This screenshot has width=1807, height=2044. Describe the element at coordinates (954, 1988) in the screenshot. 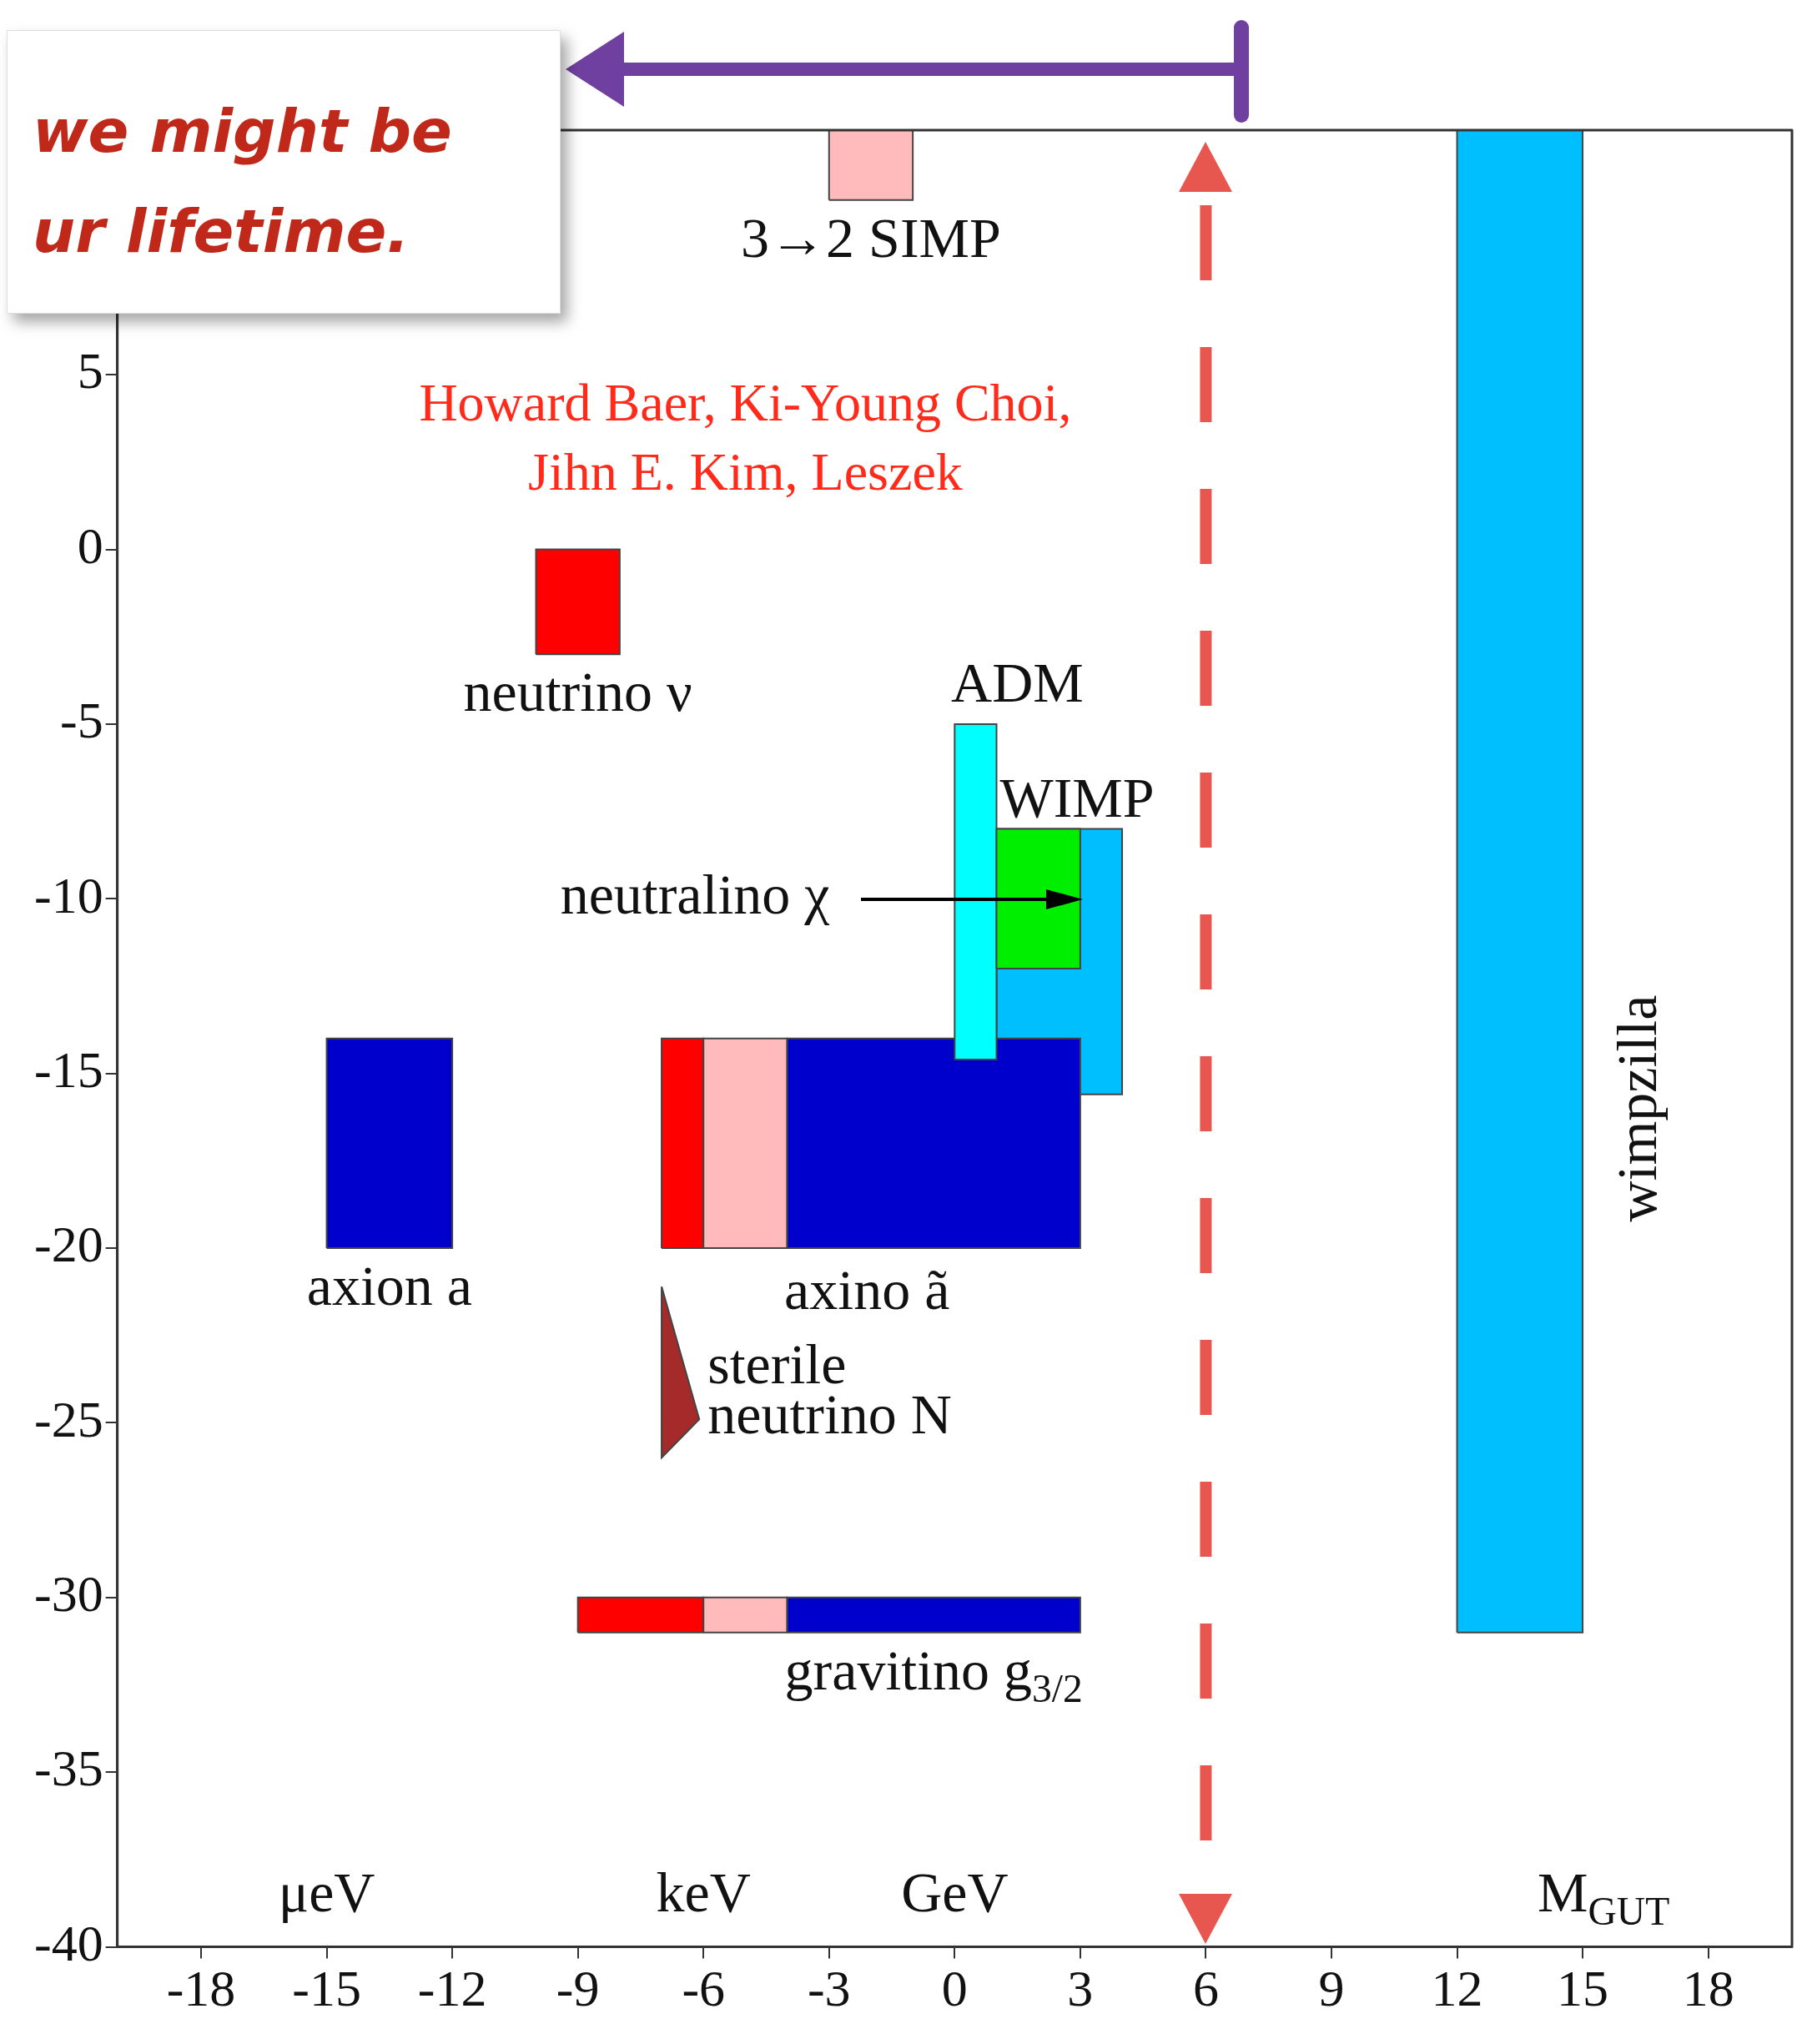

I see `x-tick-label: 0` at that location.